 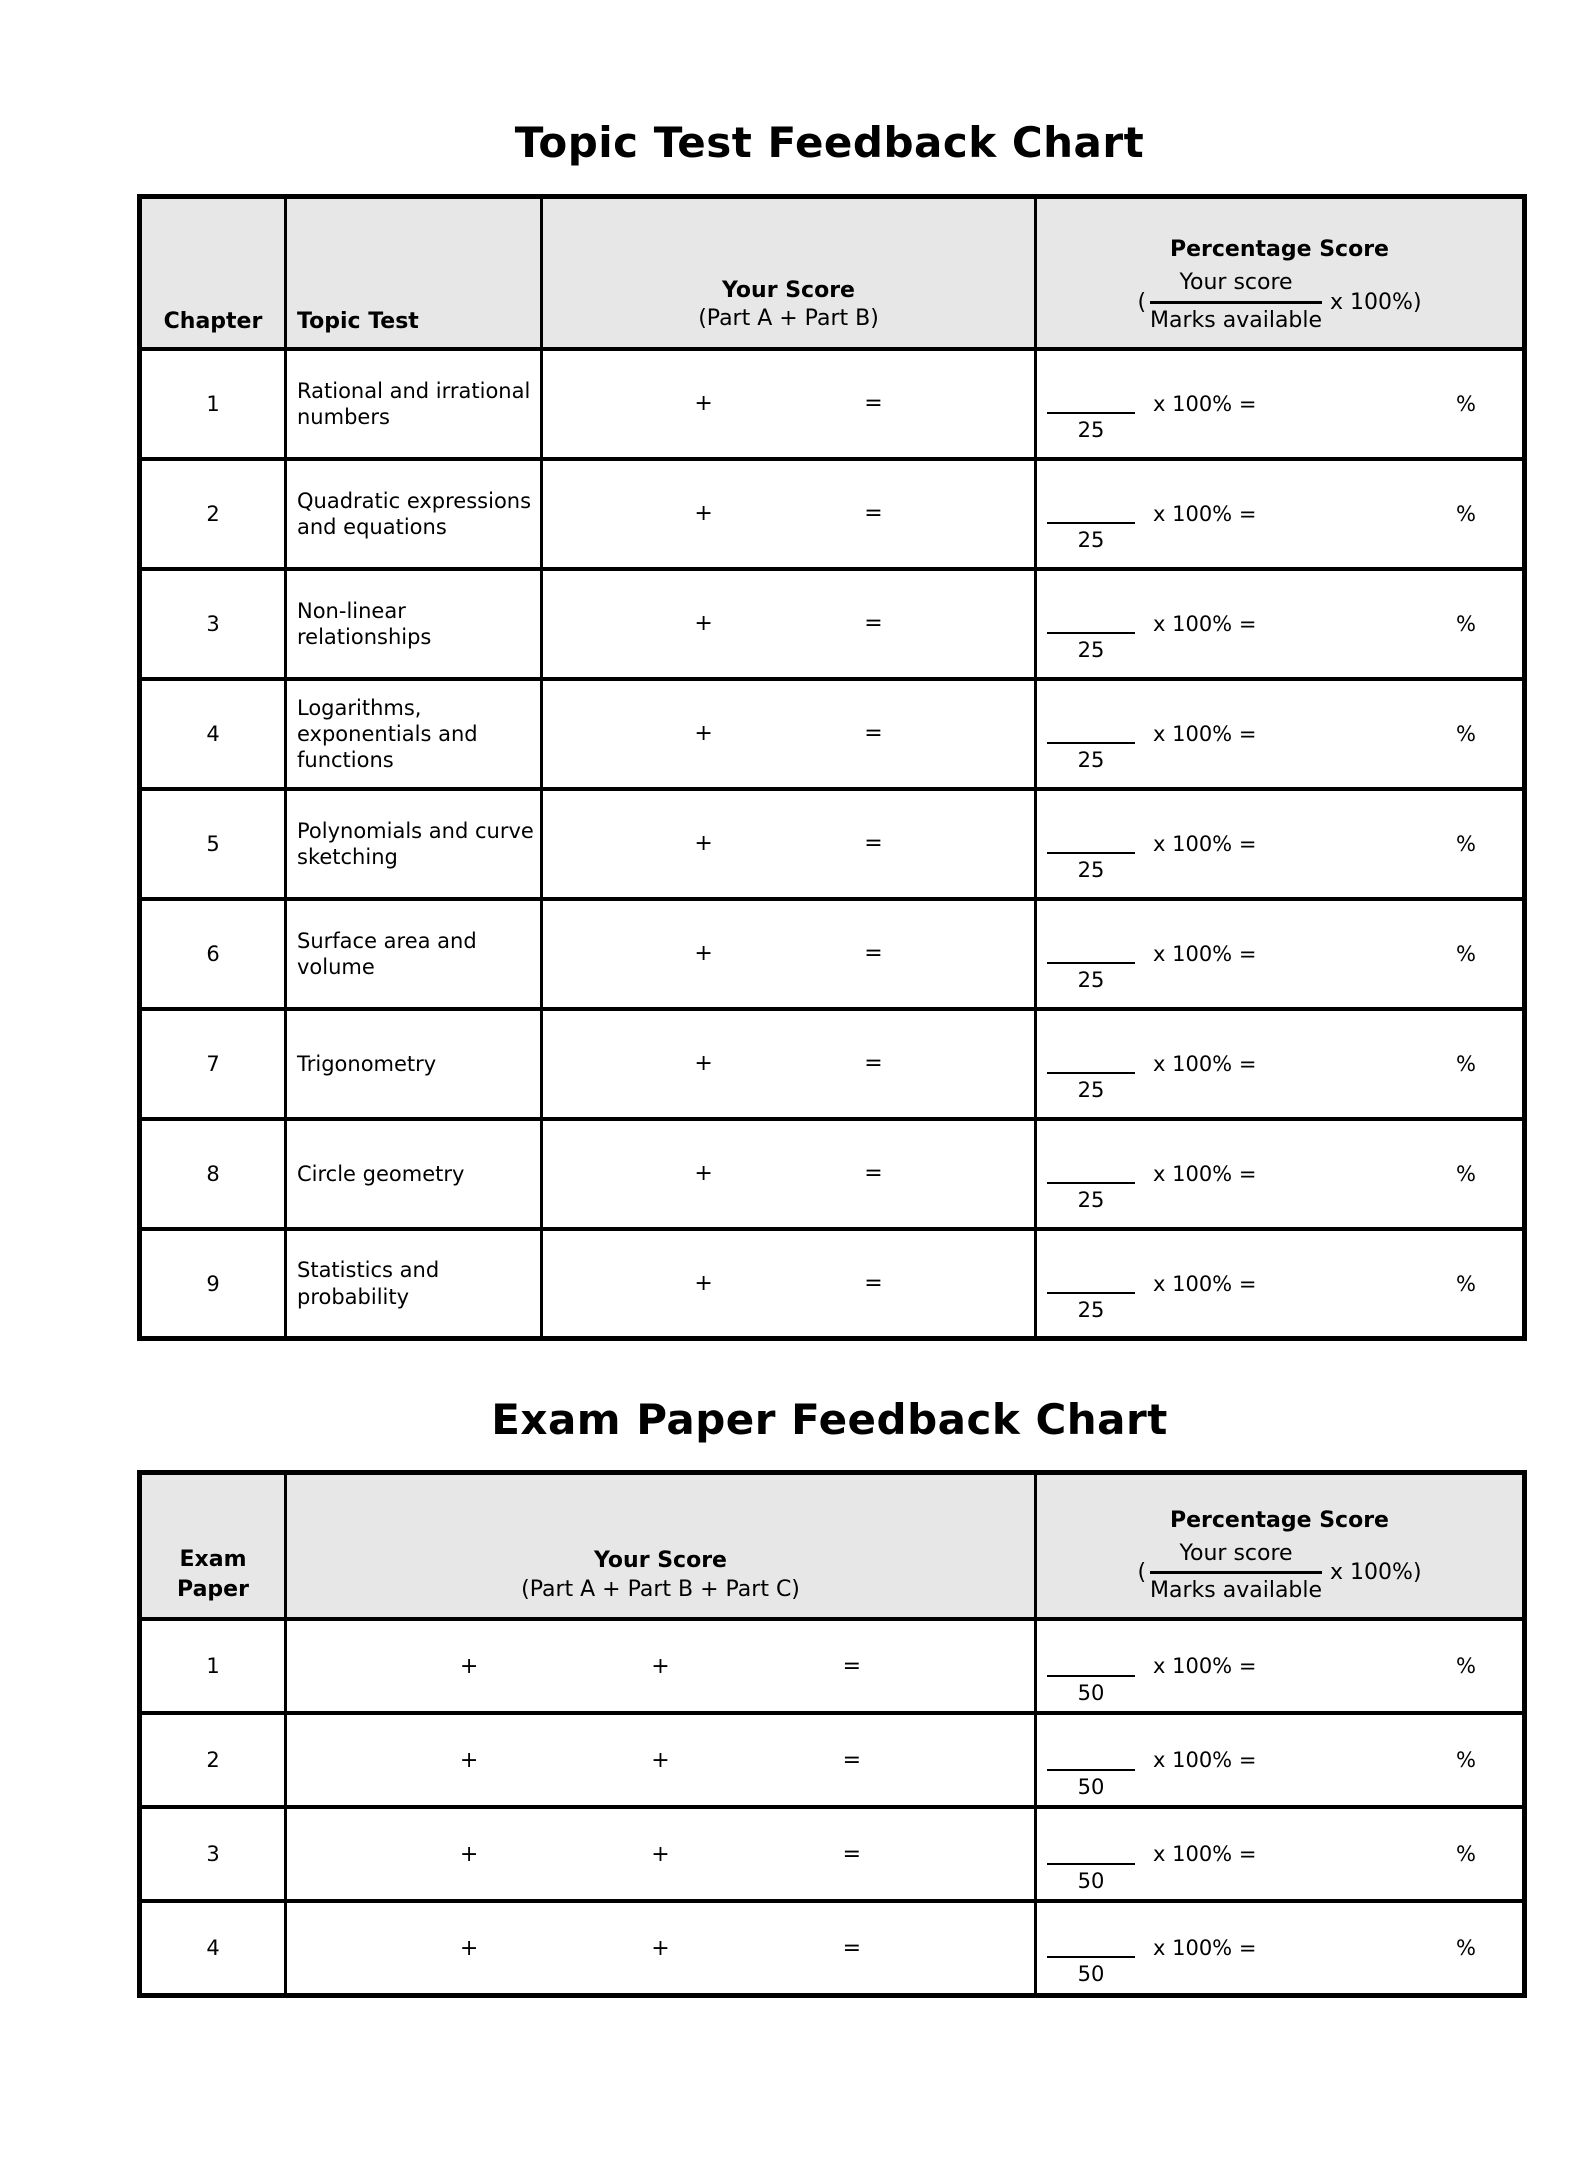 What do you see at coordinates (212, 953) in the screenshot?
I see `chapter-number: 6` at bounding box center [212, 953].